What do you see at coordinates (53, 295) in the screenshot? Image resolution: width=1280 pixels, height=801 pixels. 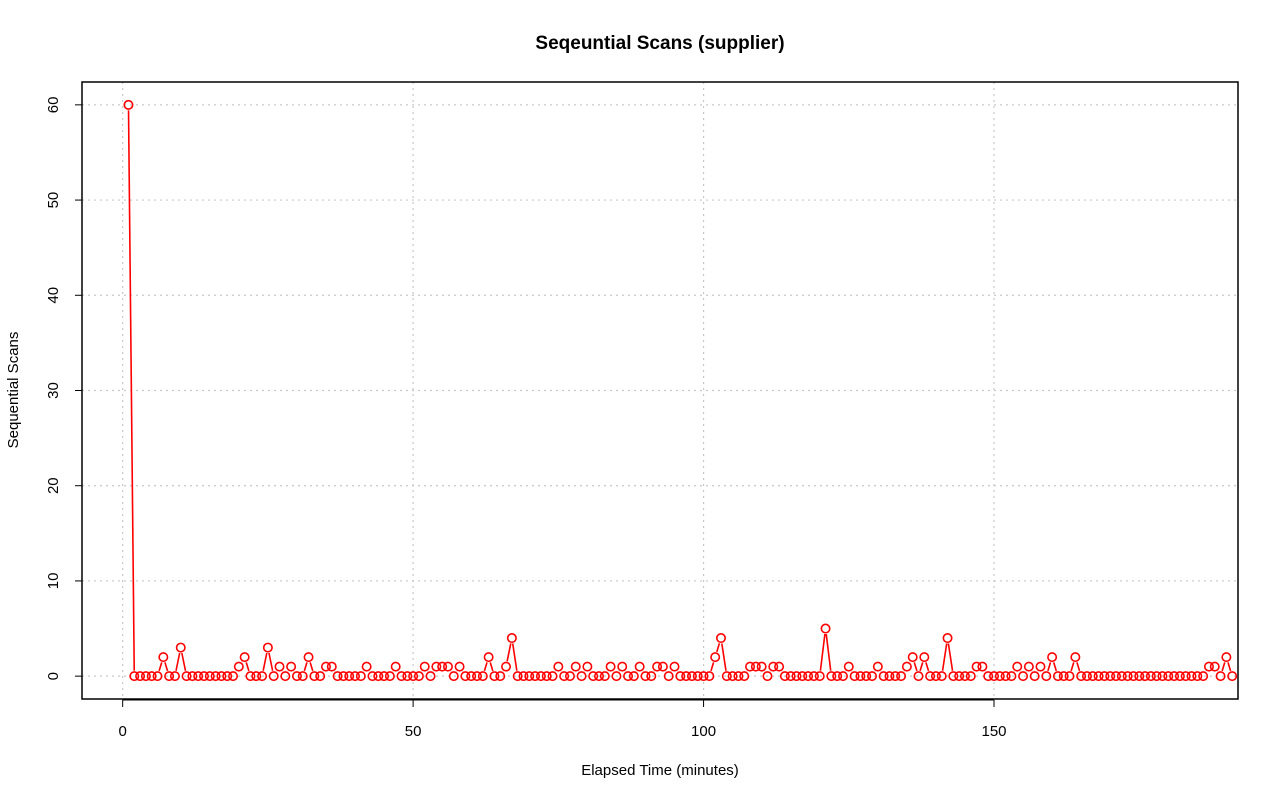 I see `y-tick-label: 40` at bounding box center [53, 295].